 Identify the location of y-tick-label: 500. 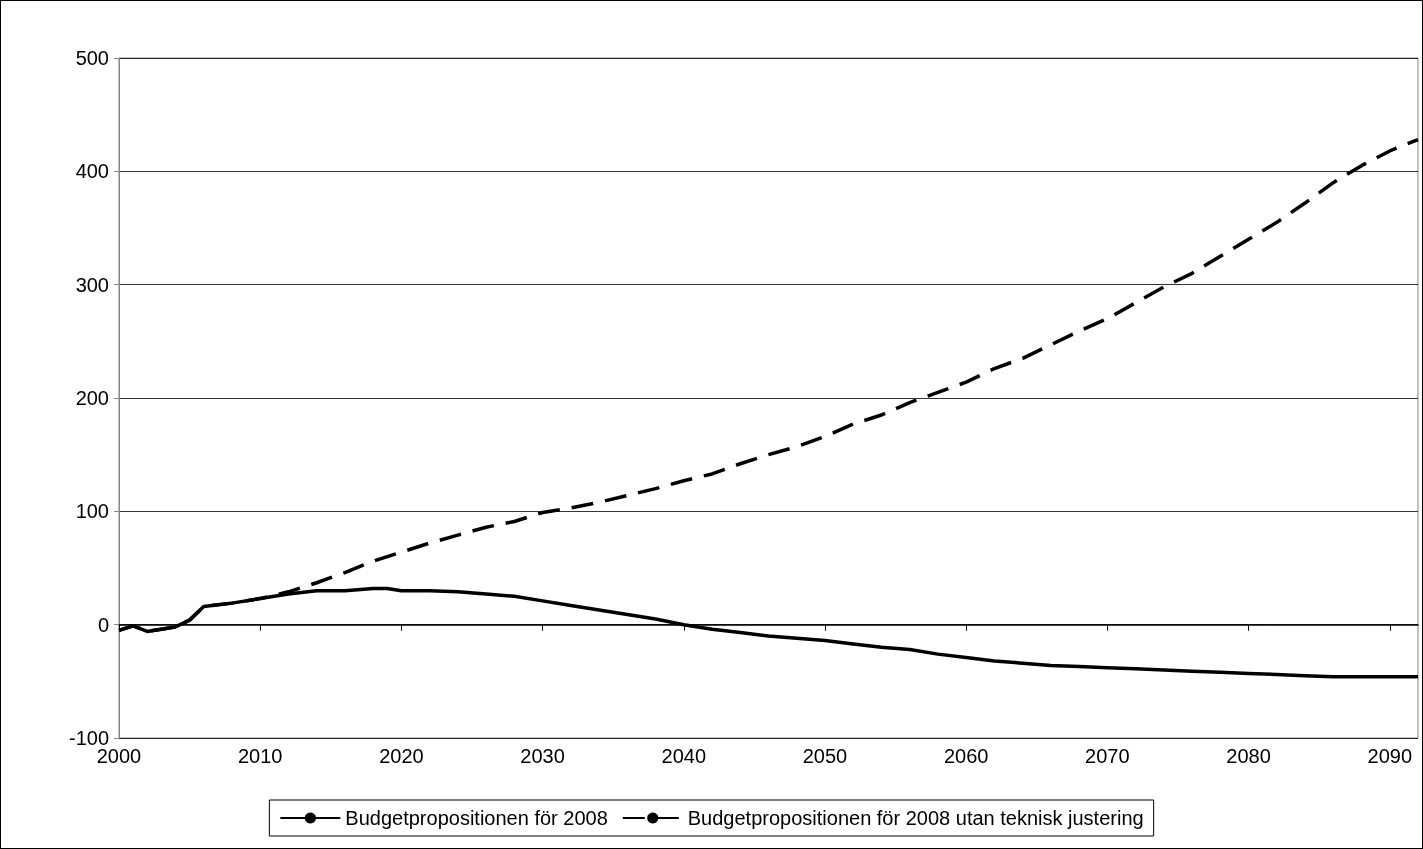
(92, 58).